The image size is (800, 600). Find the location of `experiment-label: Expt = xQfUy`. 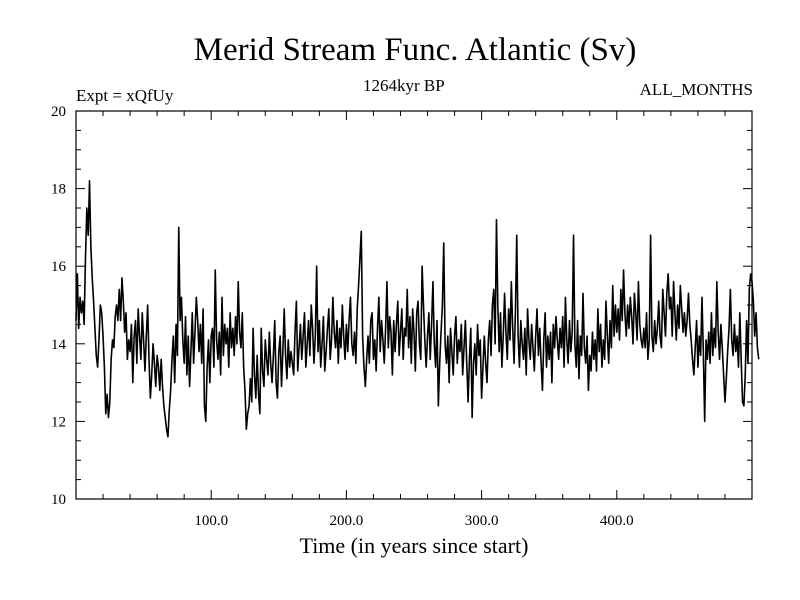

experiment-label: Expt = xQfUy is located at coordinates (125, 95).